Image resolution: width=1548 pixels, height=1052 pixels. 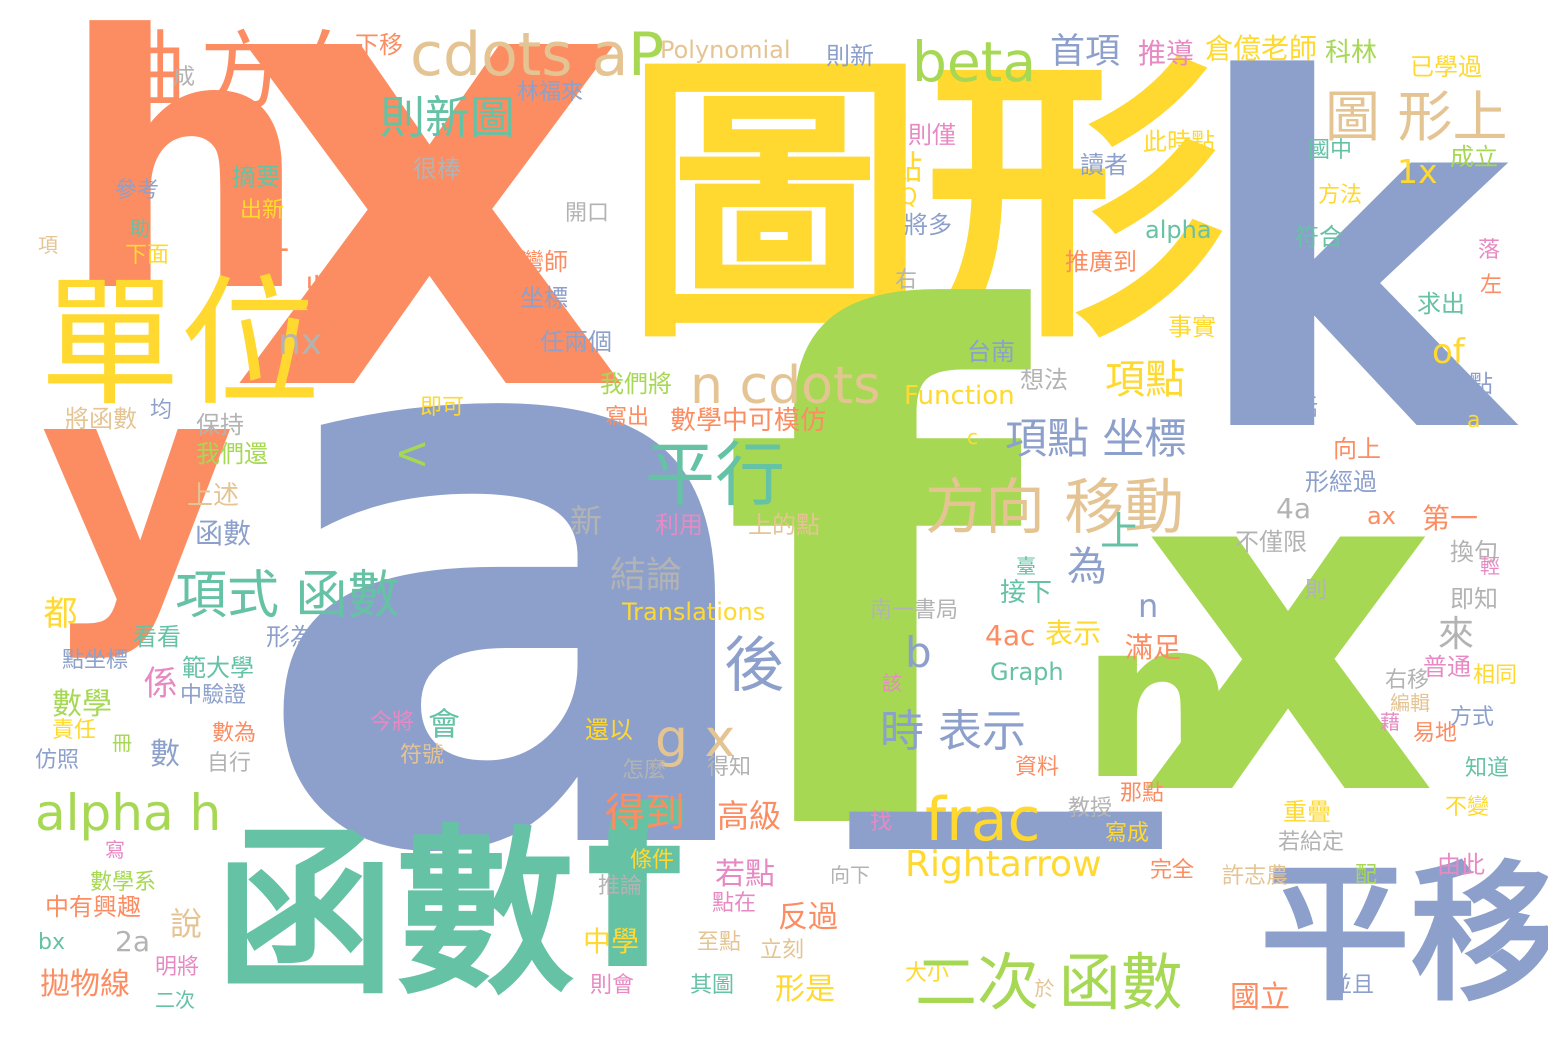 I want to click on word-benwen: 本文, so click(x=234, y=135).